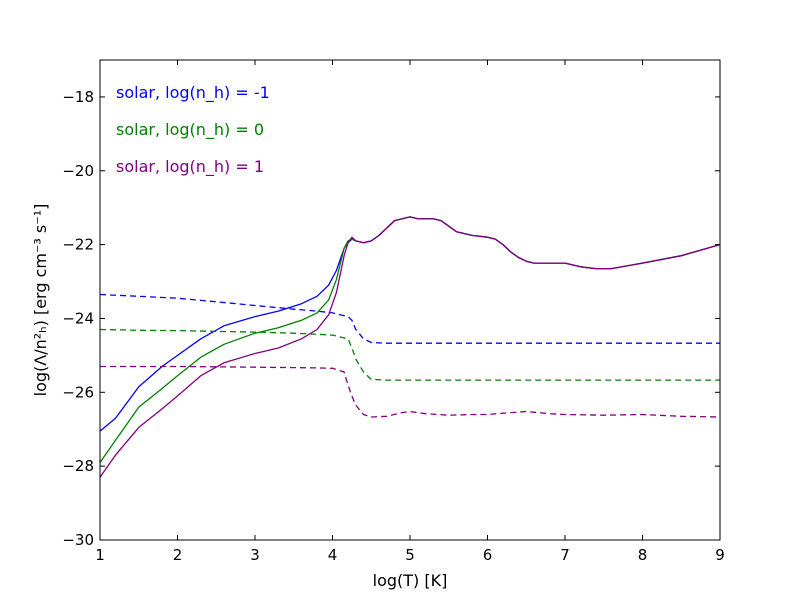 The image size is (800, 600). What do you see at coordinates (410, 354) in the screenshot?
I see `series-line-5-dashed` at bounding box center [410, 354].